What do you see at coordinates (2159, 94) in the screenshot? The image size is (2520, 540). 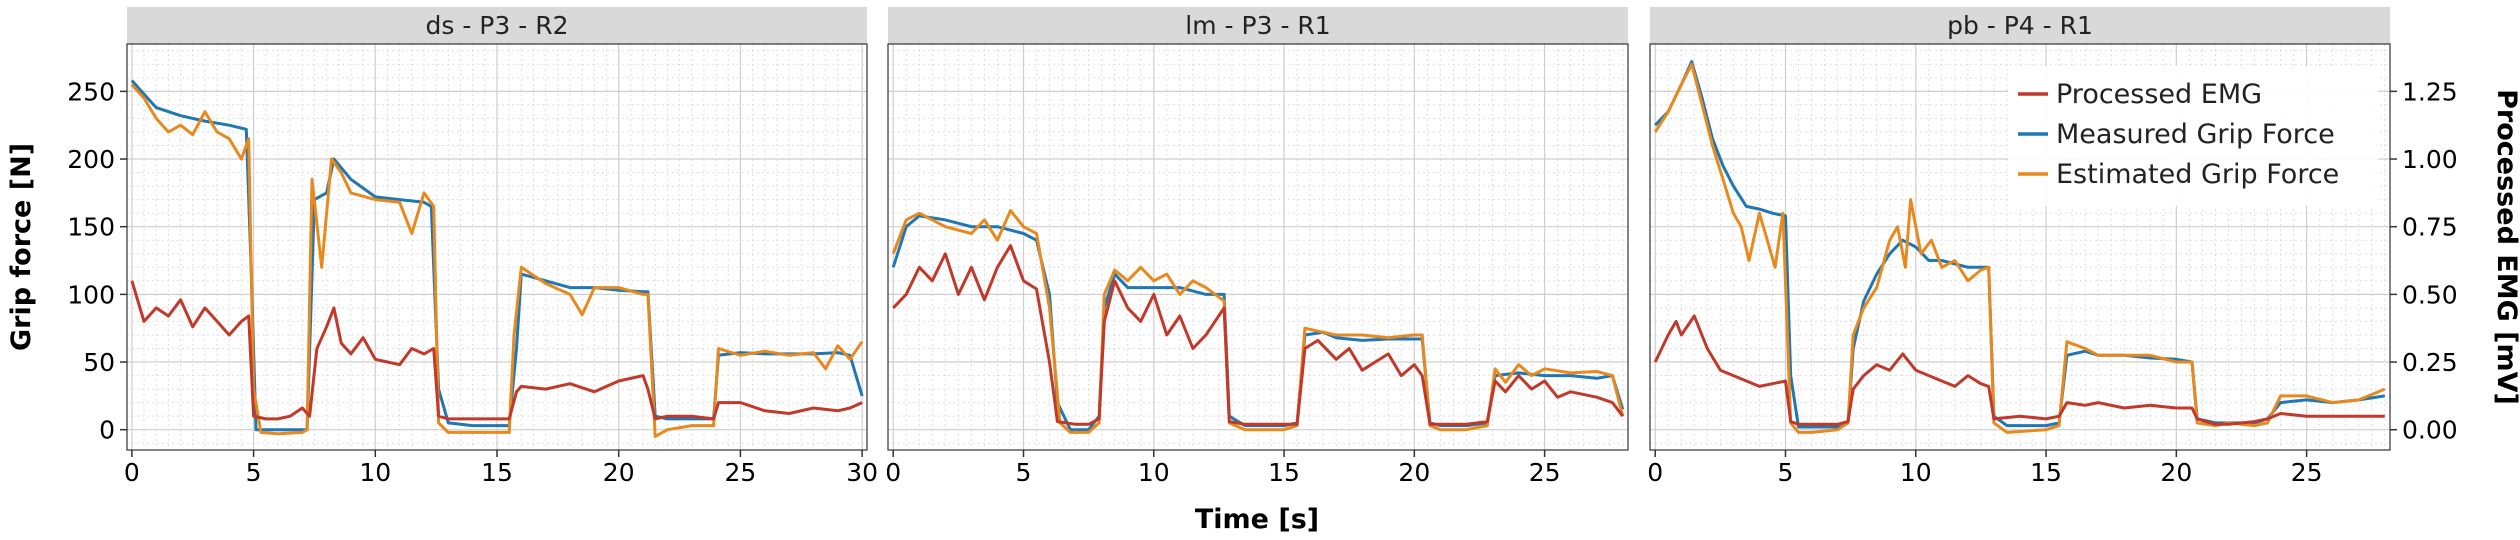 I see `legend-label: Processed EMG` at bounding box center [2159, 94].